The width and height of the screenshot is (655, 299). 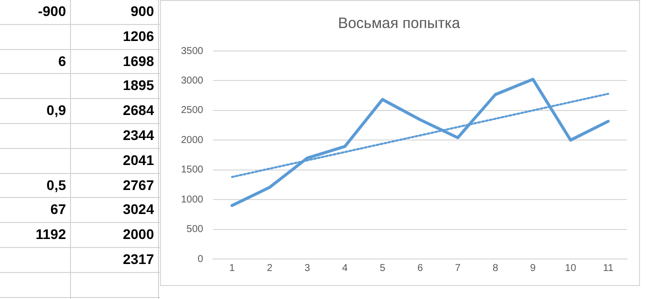 What do you see at coordinates (138, 36) in the screenshot?
I see `text: 1206` at bounding box center [138, 36].